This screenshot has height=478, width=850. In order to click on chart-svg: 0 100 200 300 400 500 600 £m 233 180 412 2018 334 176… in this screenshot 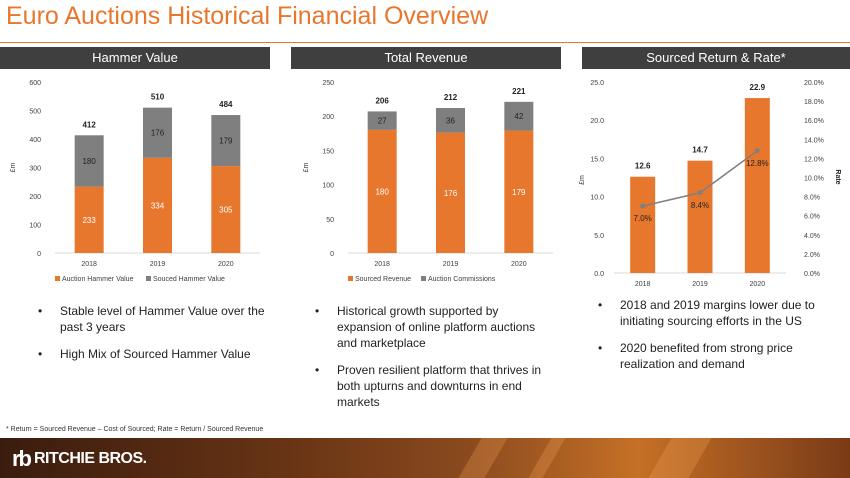, I will do `click(135, 181)`.